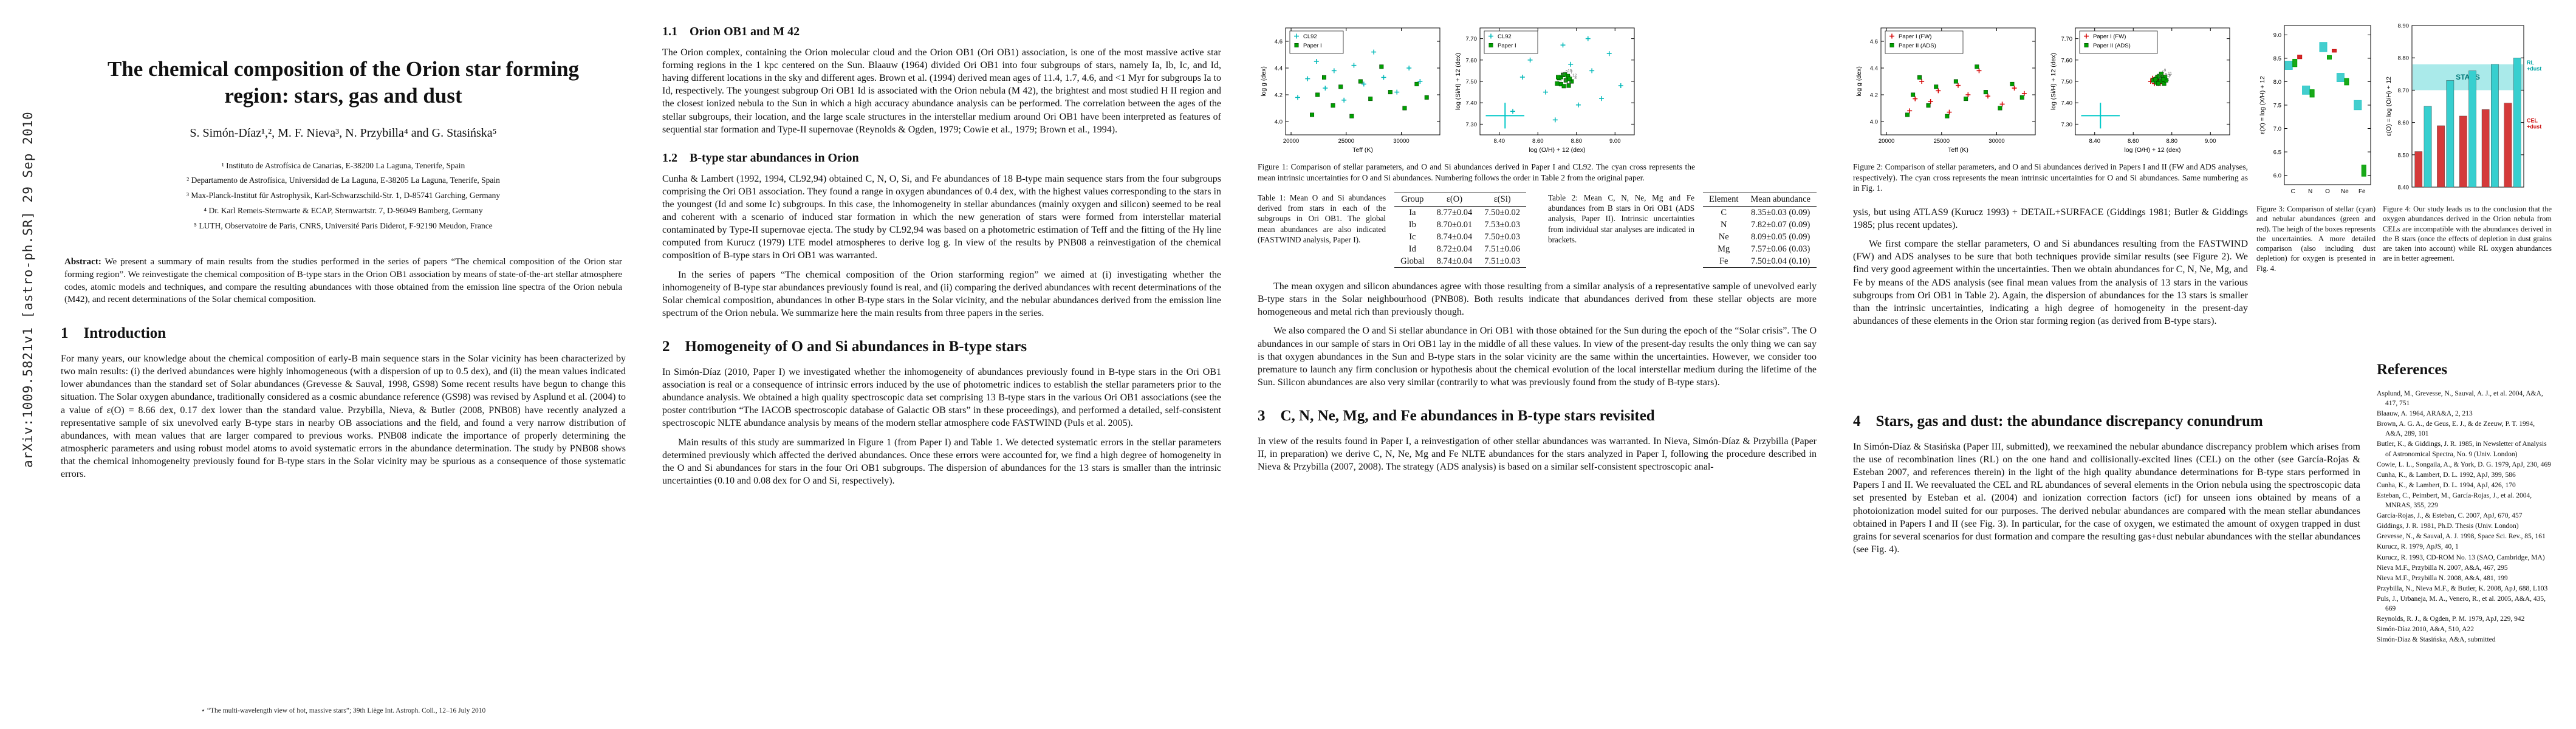 The image size is (2576, 729). What do you see at coordinates (1312, 46) in the screenshot?
I see `svg-text: Paper I` at bounding box center [1312, 46].